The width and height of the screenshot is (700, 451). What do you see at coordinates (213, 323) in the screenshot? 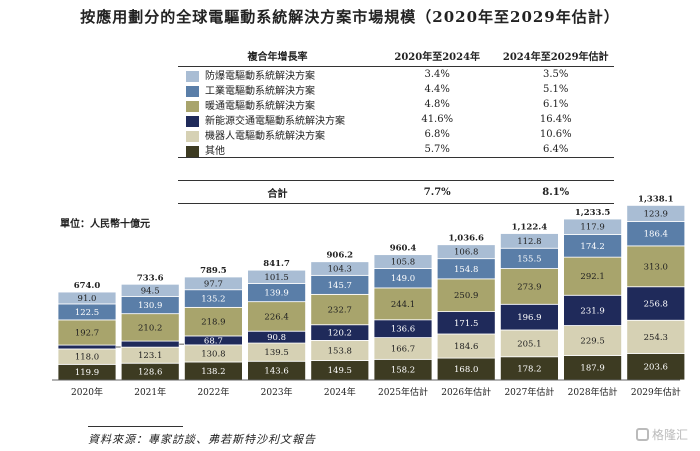
I see `segment-value-label: 218.9` at bounding box center [213, 323].